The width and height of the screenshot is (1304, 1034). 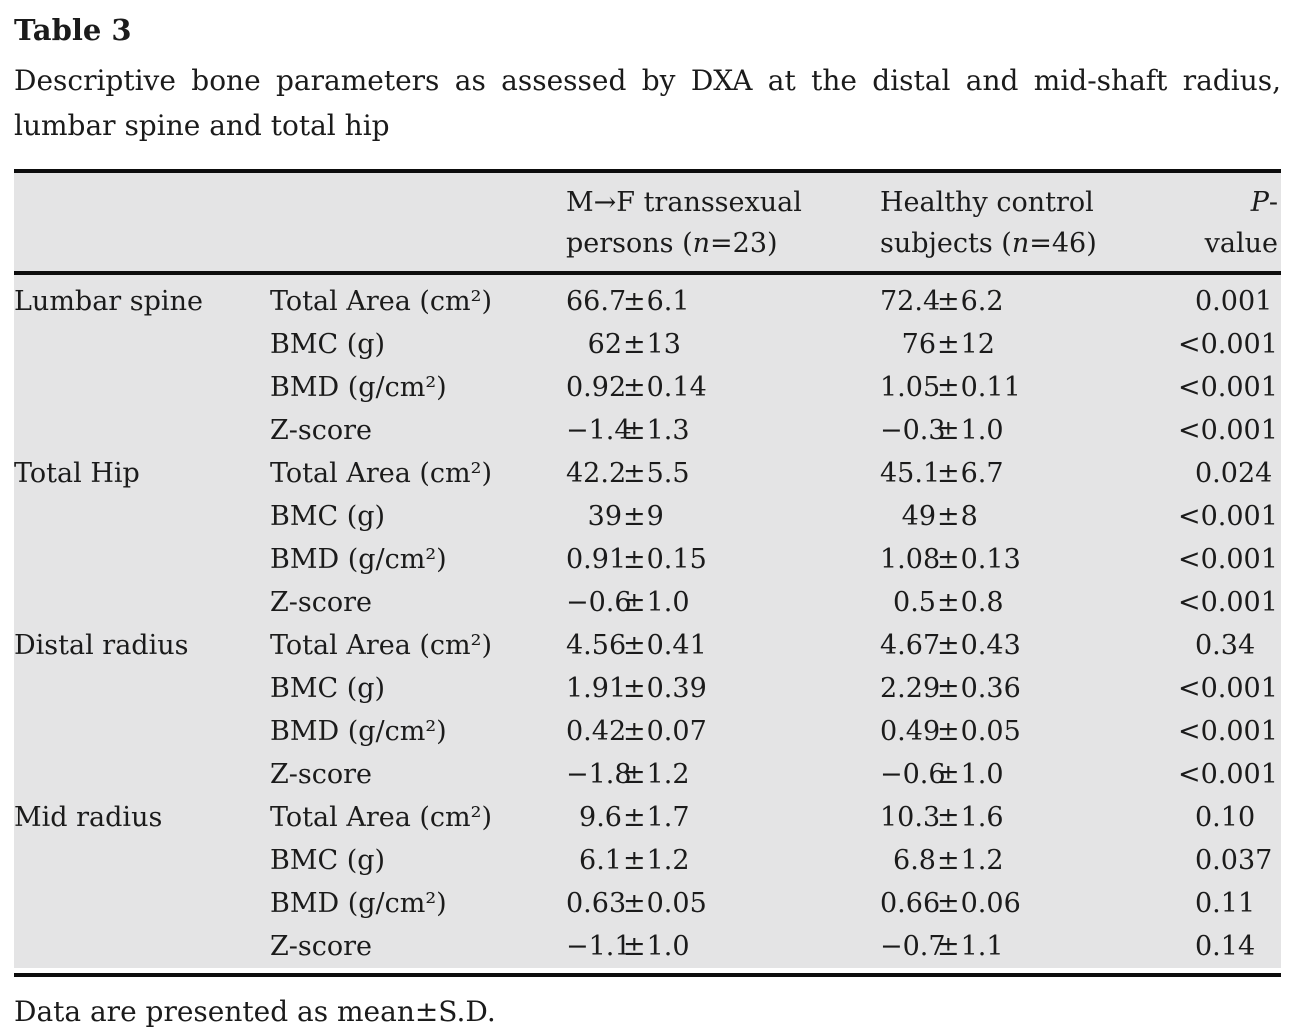 I want to click on p-value: 0.11, so click(x=1225, y=903).